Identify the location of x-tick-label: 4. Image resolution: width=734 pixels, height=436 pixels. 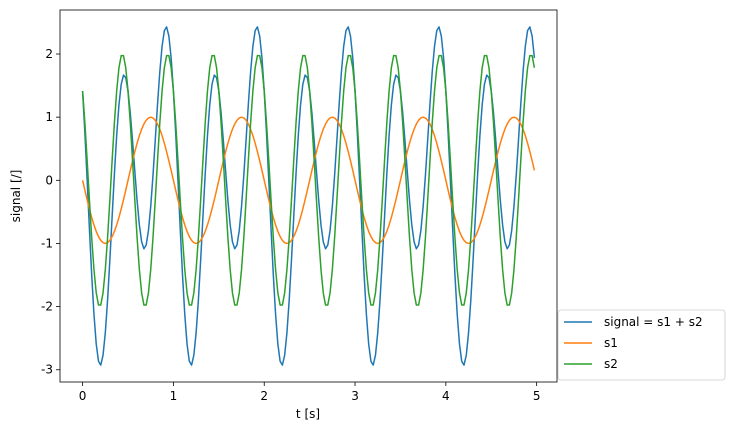
(446, 396).